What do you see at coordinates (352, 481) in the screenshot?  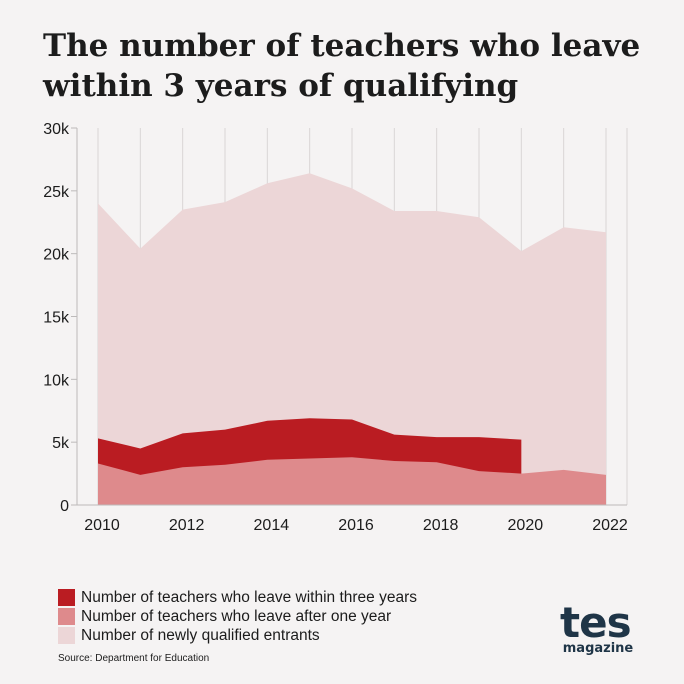 I see `area-series` at bounding box center [352, 481].